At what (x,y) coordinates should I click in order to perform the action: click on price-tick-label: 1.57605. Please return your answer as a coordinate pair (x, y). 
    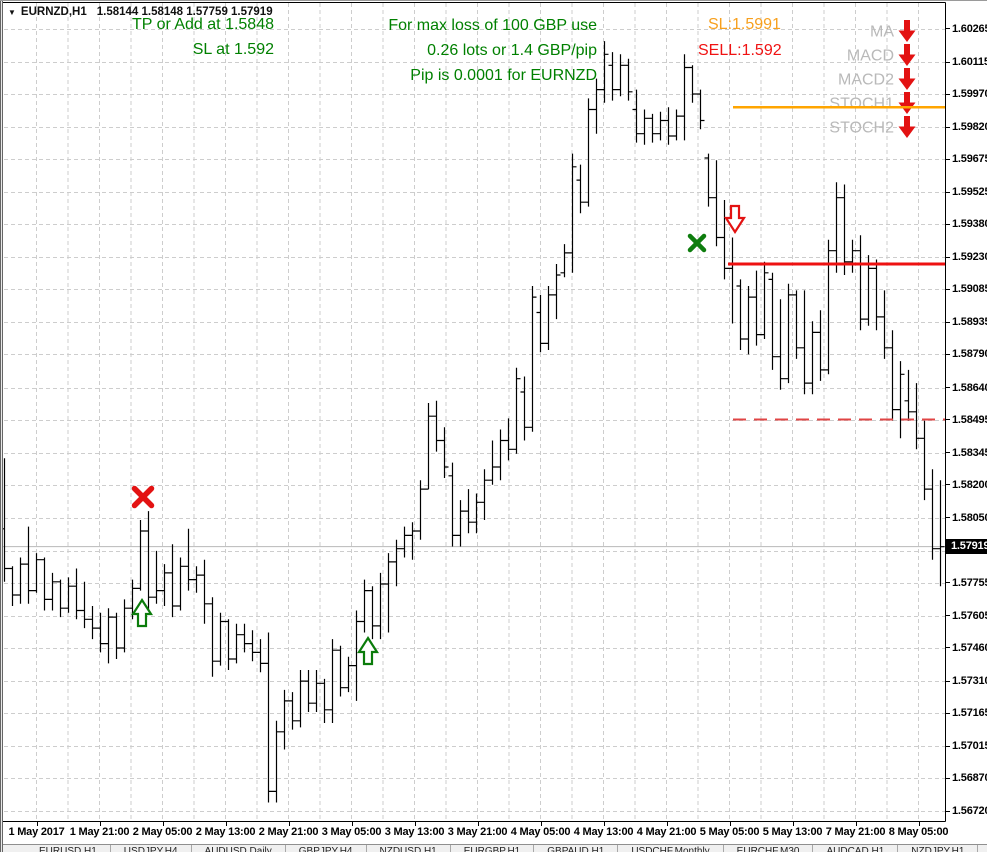
    Looking at the image, I should click on (966, 615).